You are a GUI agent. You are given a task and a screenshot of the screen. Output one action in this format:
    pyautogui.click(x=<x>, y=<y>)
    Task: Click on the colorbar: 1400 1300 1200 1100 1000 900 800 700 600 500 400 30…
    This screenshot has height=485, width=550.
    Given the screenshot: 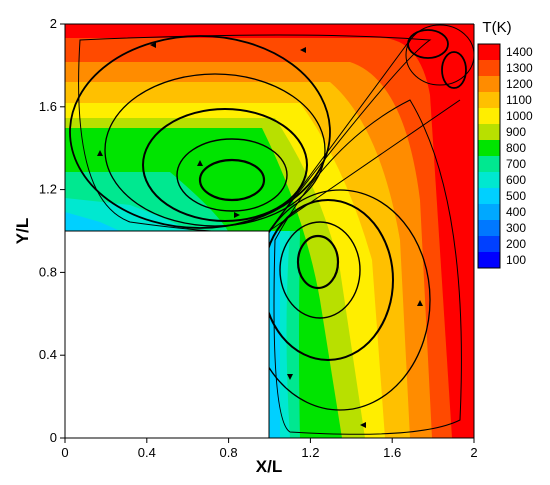 What is the action you would take?
    pyautogui.click(x=505, y=156)
    